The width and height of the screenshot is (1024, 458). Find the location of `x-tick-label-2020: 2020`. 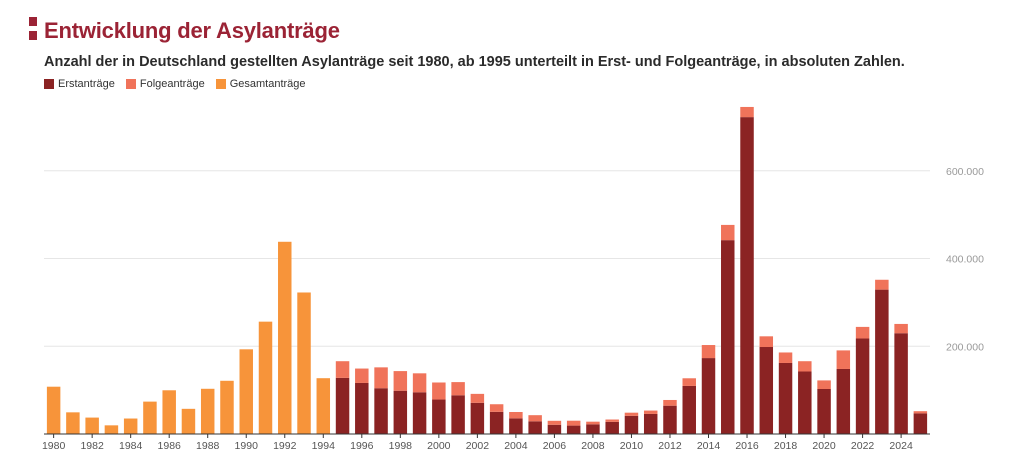

x-tick-label-2020: 2020 is located at coordinates (824, 446).